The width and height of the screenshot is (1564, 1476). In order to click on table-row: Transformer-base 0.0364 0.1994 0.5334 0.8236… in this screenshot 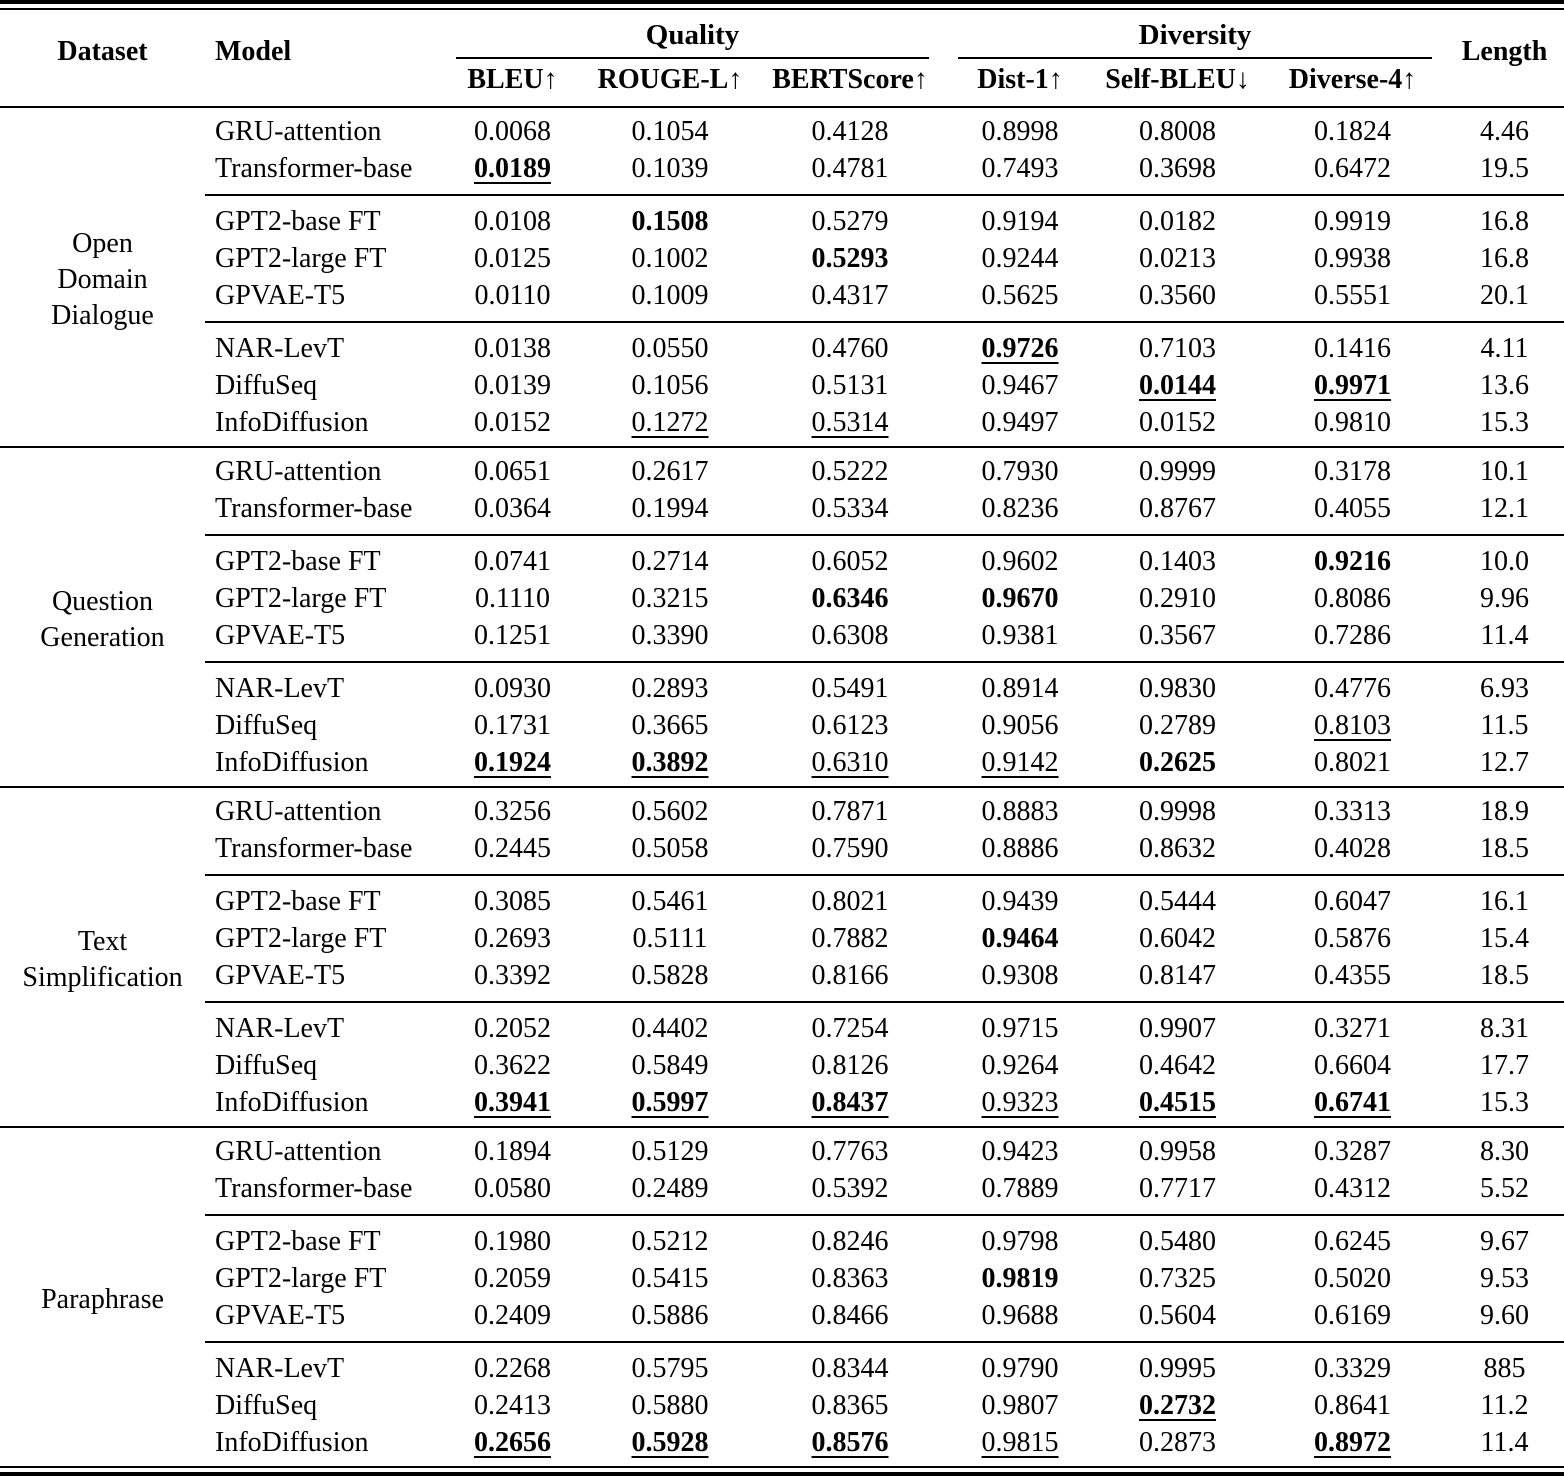, I will do `click(782, 512)`.